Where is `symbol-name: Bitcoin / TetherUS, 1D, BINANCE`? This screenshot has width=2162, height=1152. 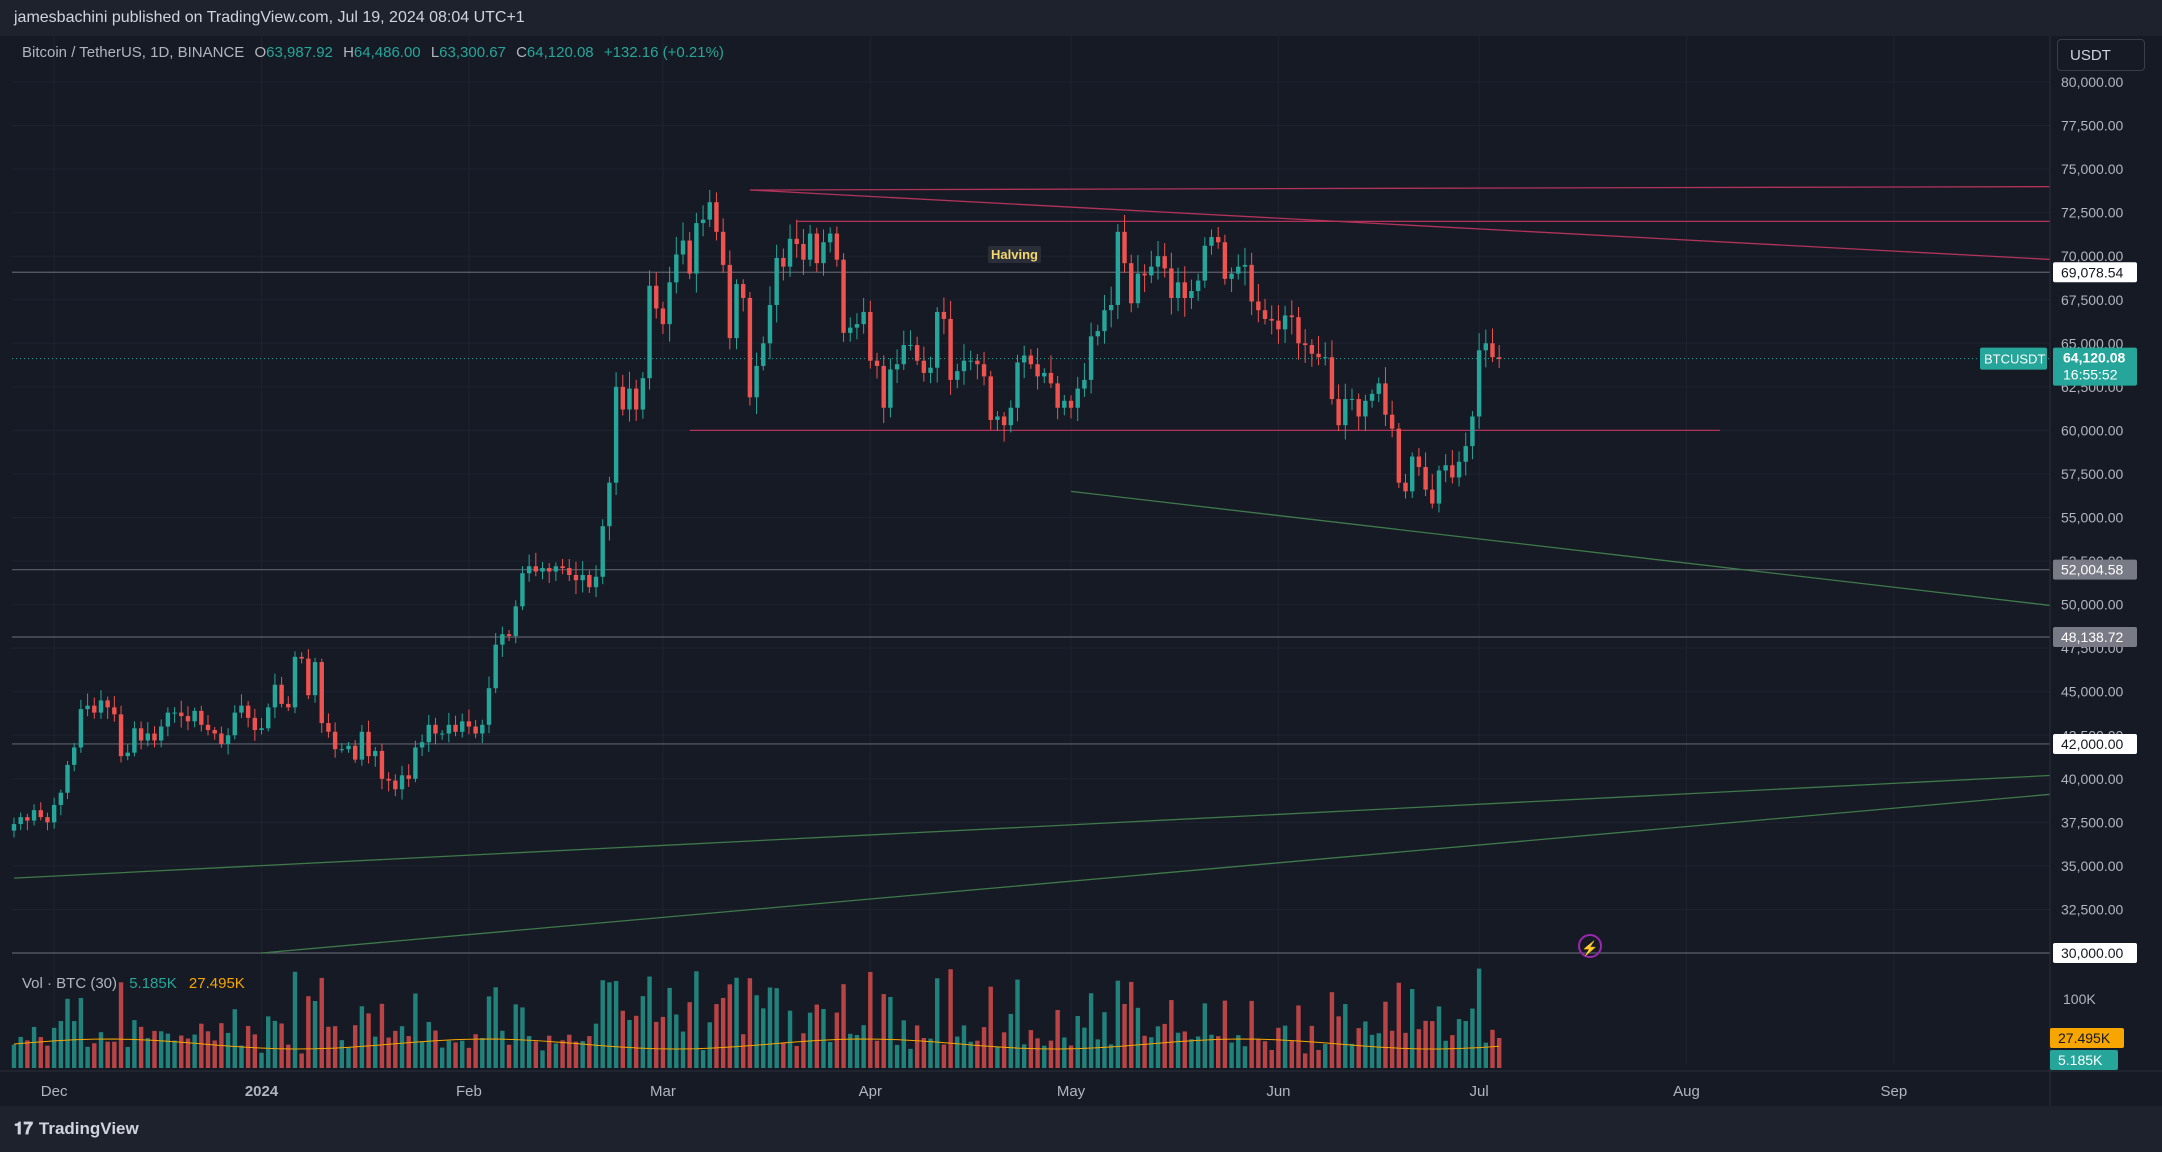
symbol-name: Bitcoin / TetherUS, 1D, BINANCE is located at coordinates (133, 52).